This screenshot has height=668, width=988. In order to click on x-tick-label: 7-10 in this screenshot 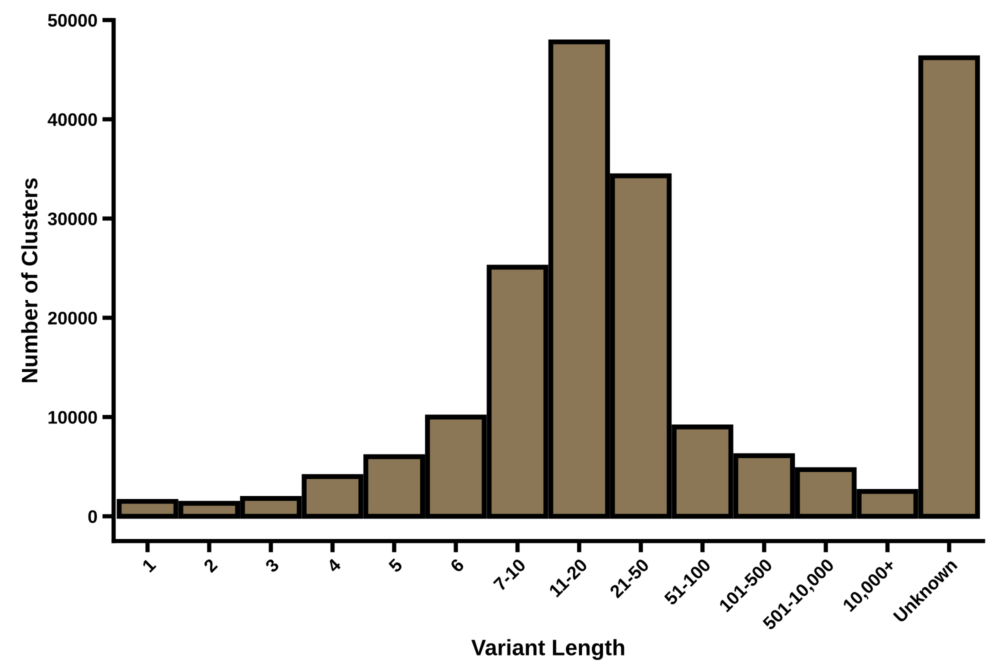, I will do `click(509, 575)`.